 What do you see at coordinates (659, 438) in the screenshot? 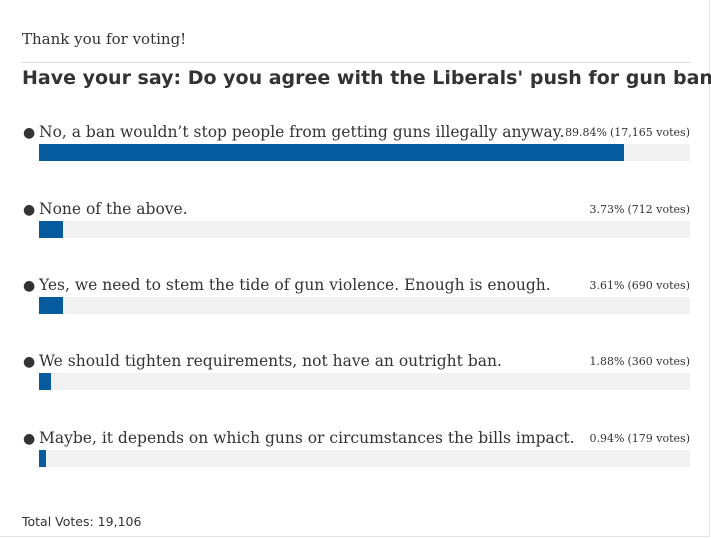
I see `answer-votes: (179 votes)` at bounding box center [659, 438].